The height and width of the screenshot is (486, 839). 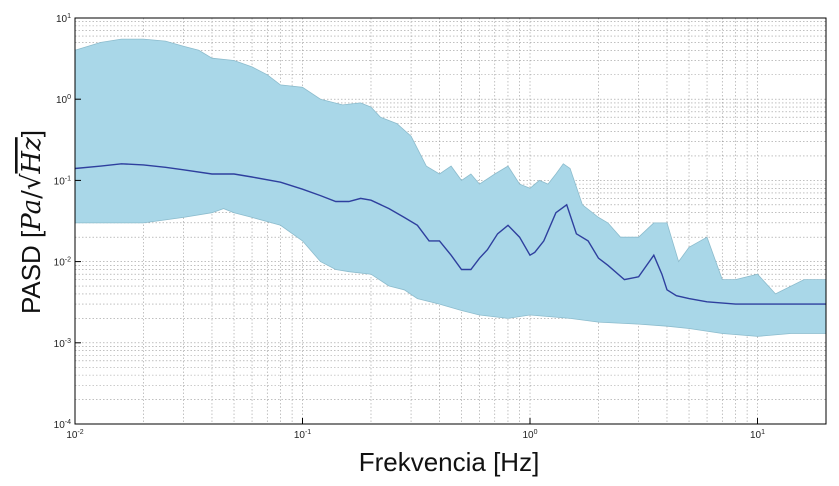 What do you see at coordinates (415, 429) in the screenshot?
I see `x-axis-ticks: 10⁻² 10⁻¹ 10⁰ 10¹` at bounding box center [415, 429].